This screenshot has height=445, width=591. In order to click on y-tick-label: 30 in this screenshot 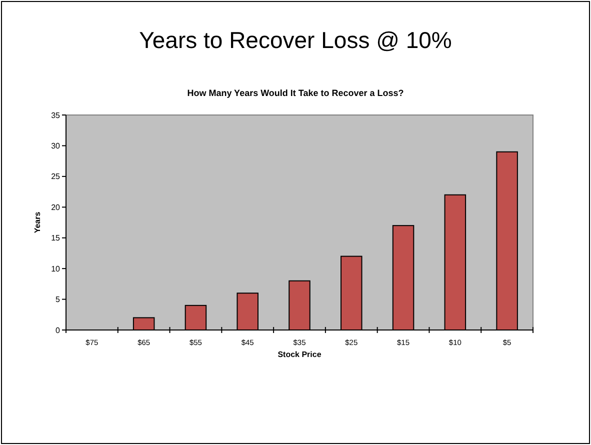, I will do `click(56, 146)`.